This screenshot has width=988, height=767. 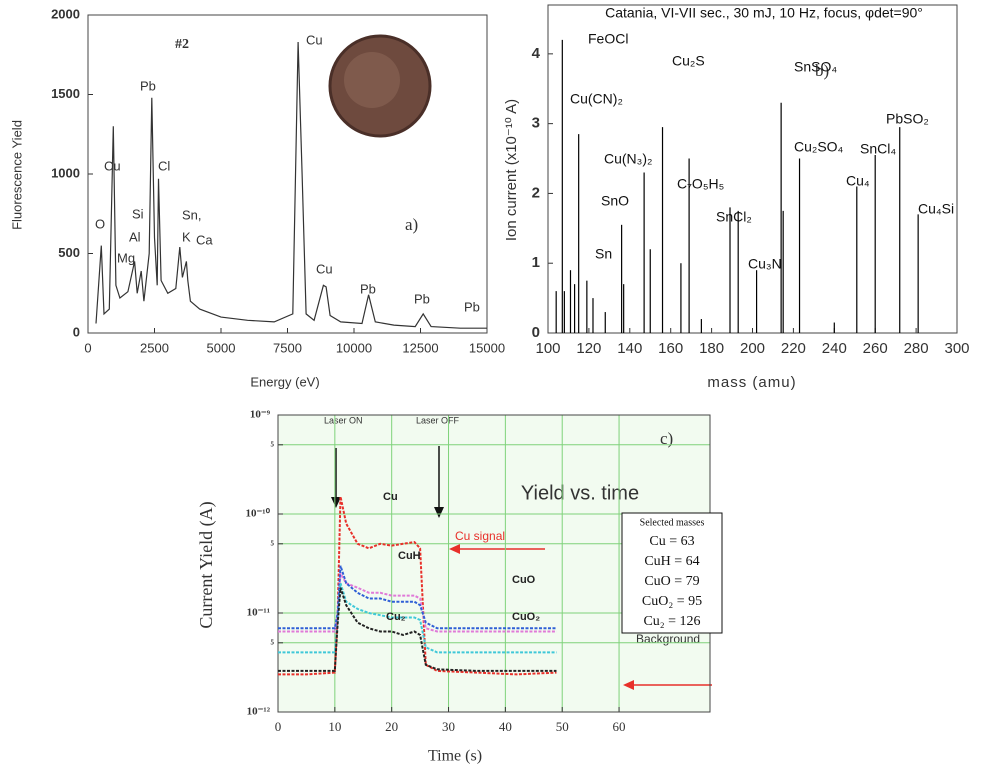 I want to click on annotation: Cu signal, so click(x=480, y=536).